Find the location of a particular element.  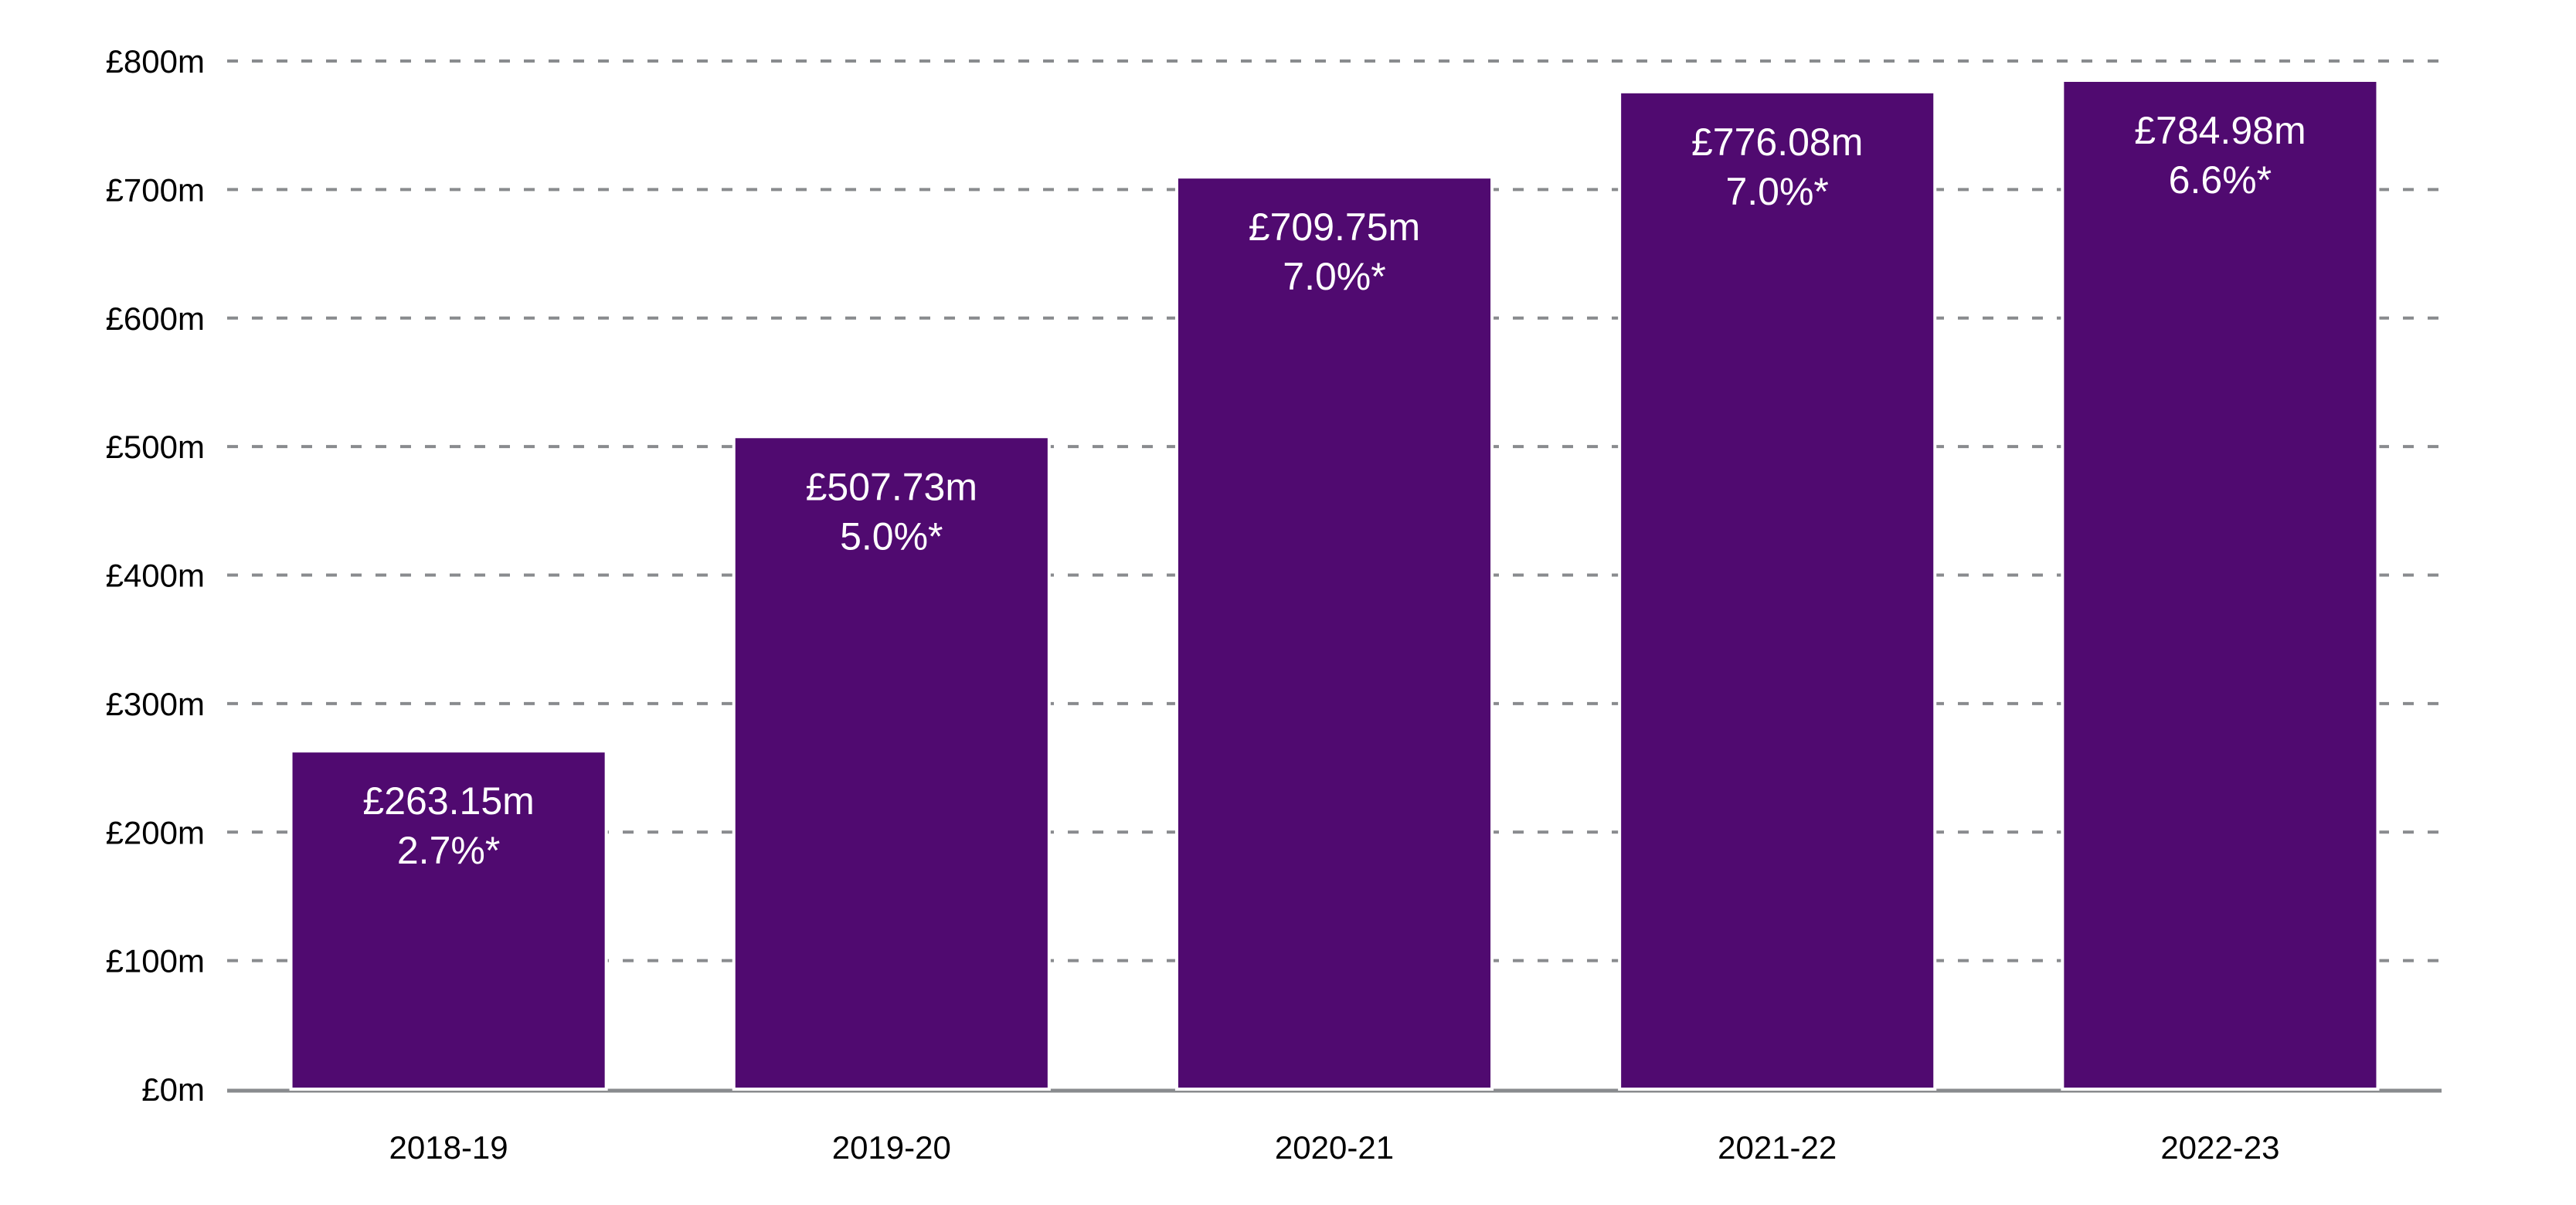

bar-group: £776.08m 7.0%* is located at coordinates (1777, 591).